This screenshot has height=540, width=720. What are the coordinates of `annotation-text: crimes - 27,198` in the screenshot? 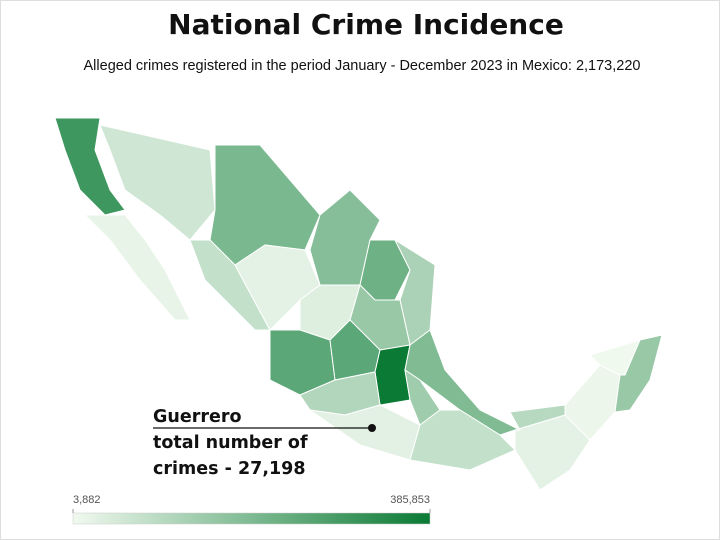 It's located at (229, 469).